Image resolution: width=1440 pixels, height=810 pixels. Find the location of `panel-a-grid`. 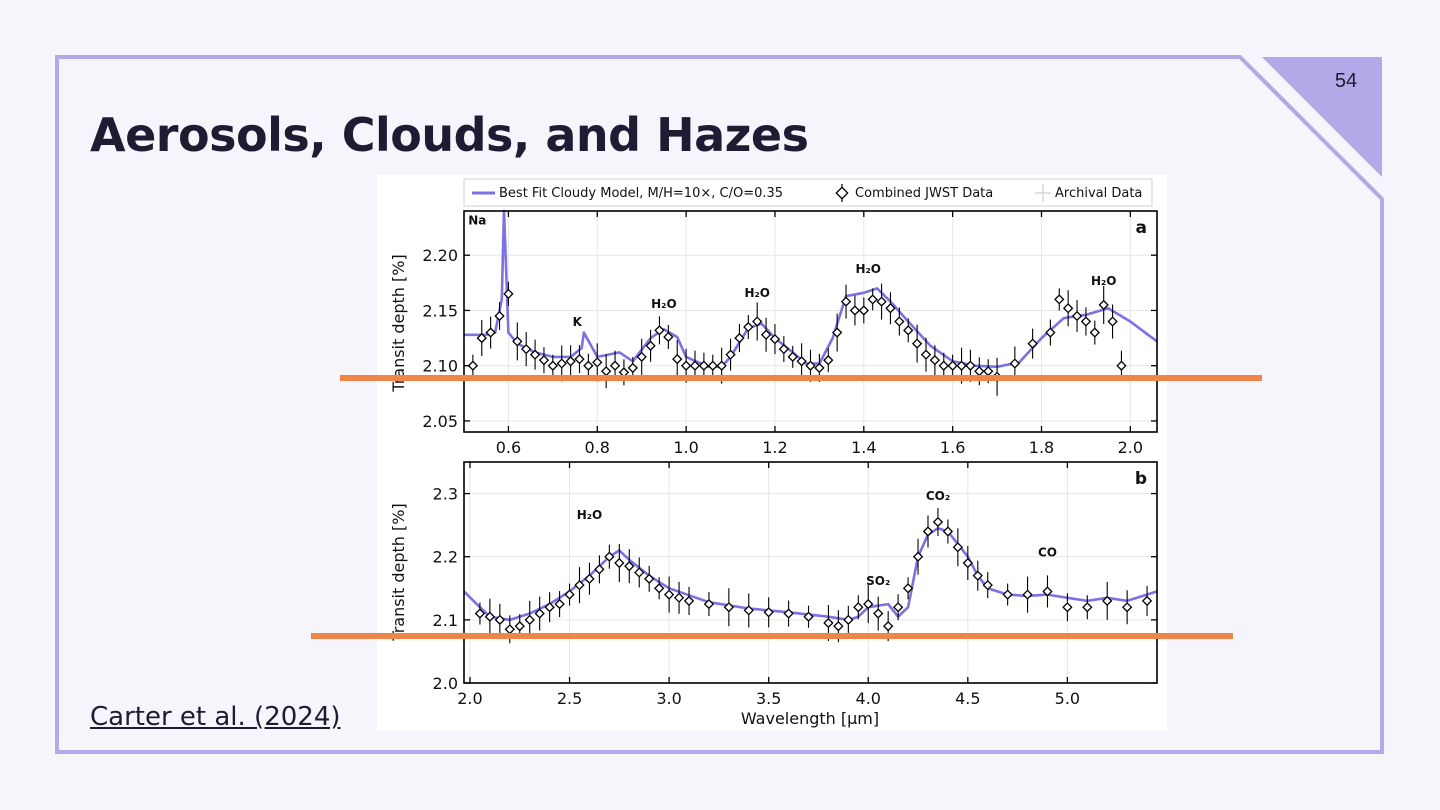

panel-a-grid is located at coordinates (810, 321).